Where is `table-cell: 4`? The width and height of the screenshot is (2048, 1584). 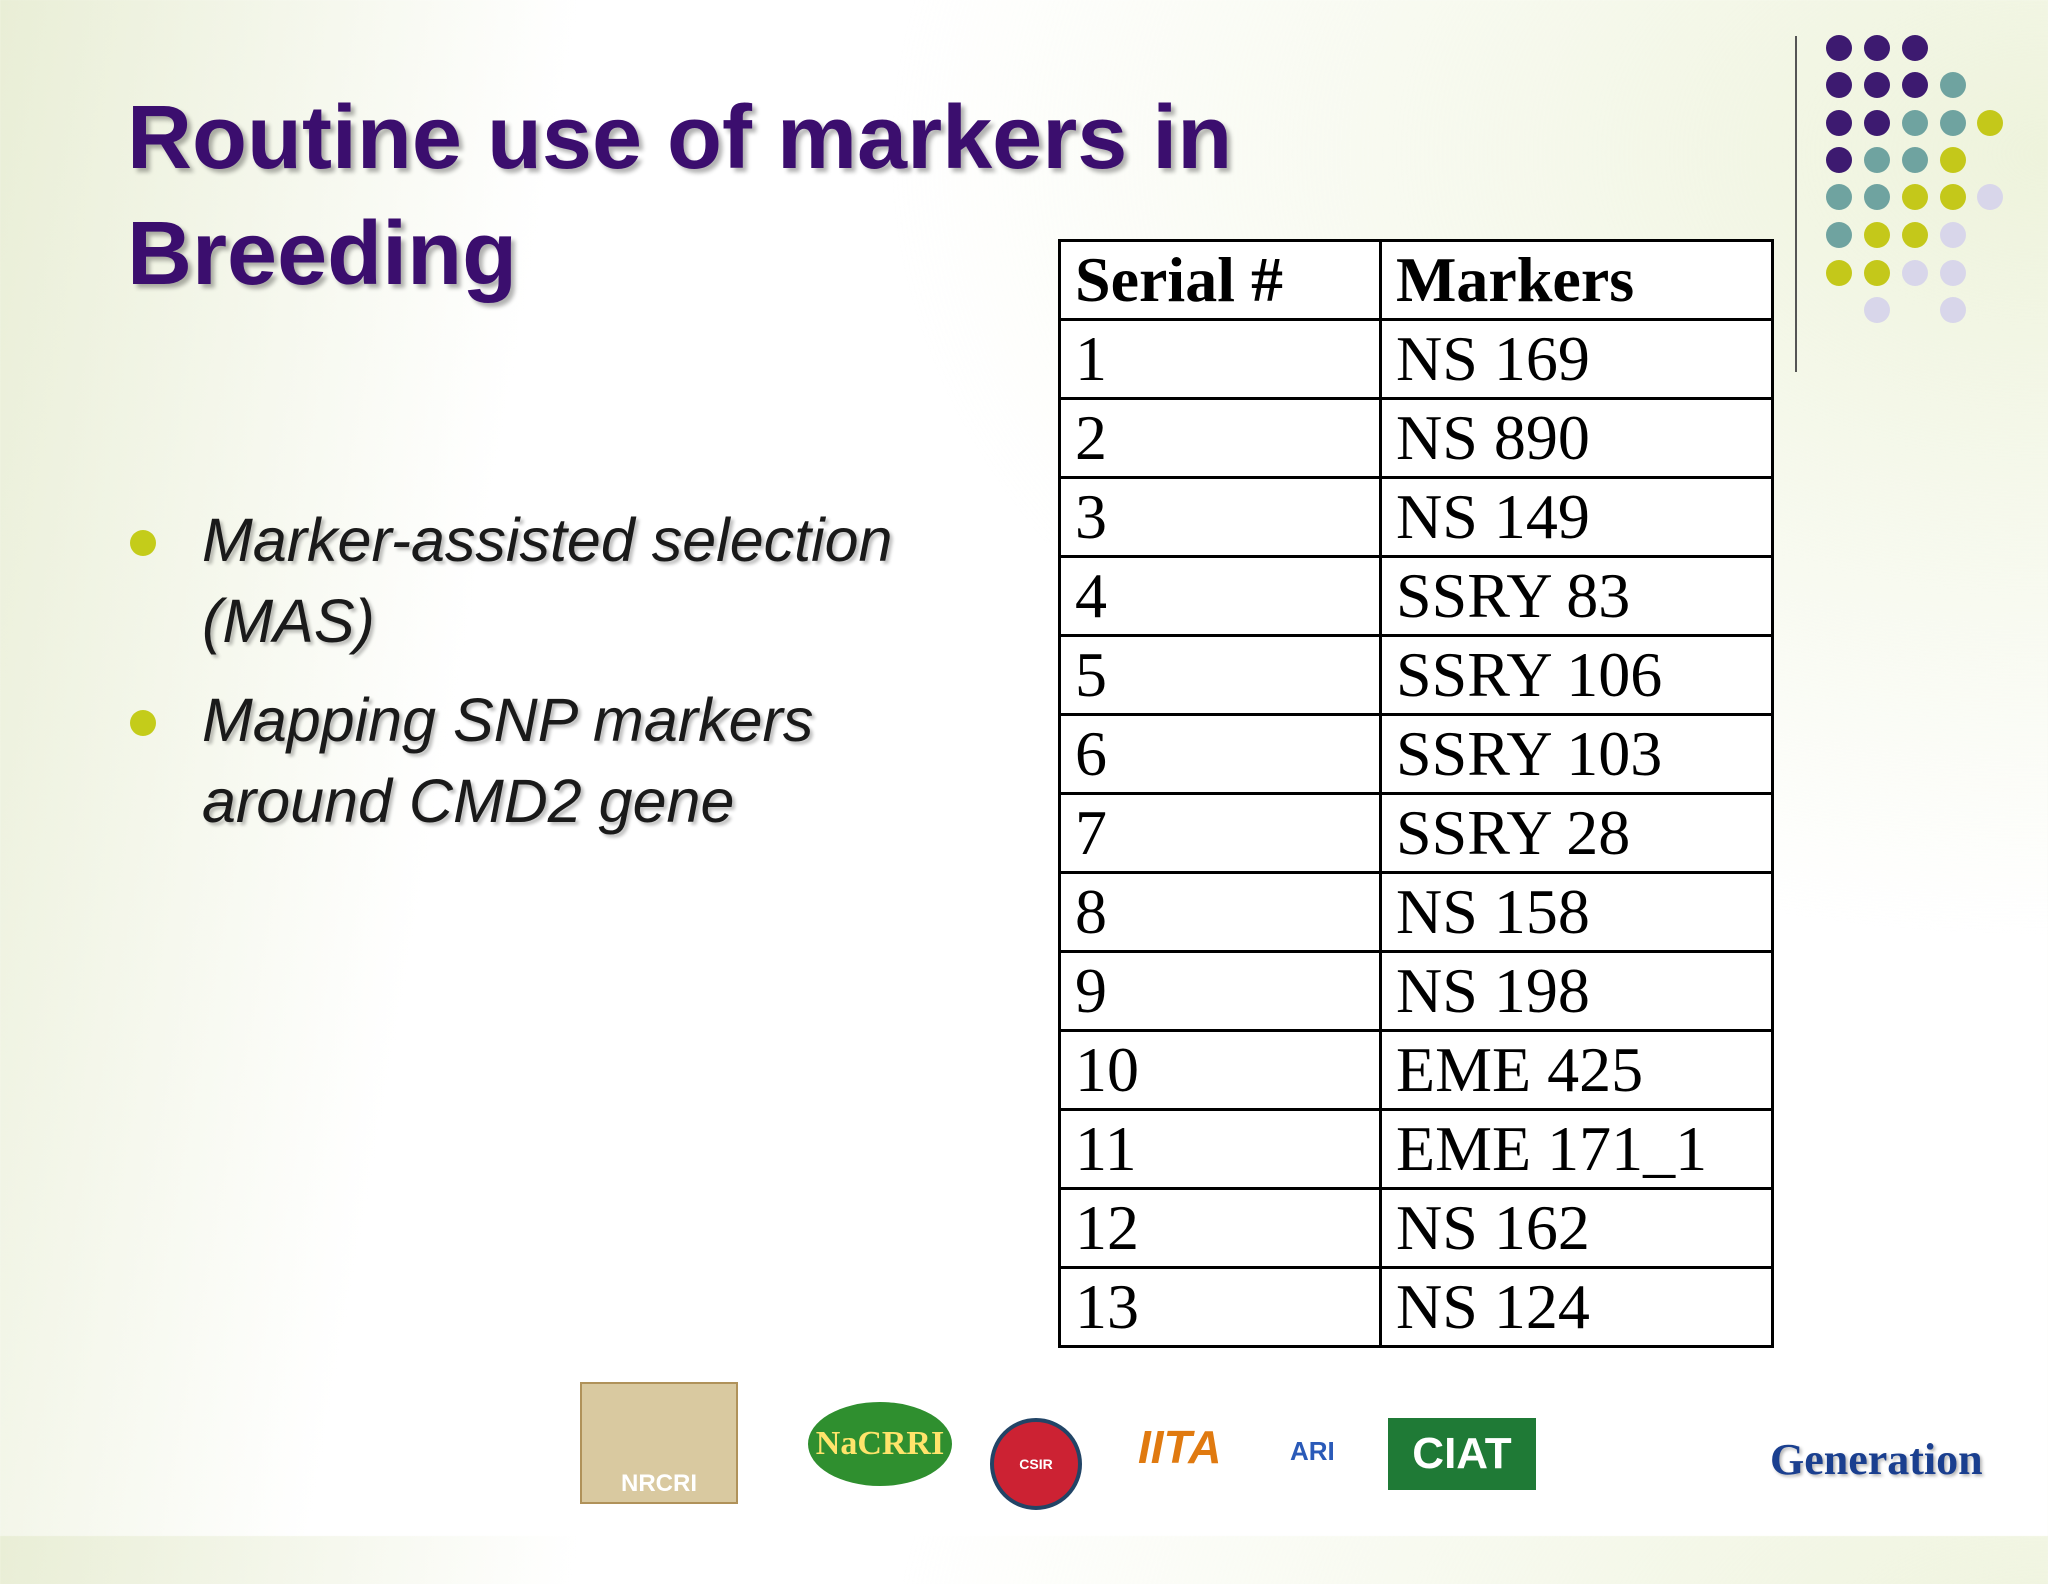 table-cell: 4 is located at coordinates (1220, 596).